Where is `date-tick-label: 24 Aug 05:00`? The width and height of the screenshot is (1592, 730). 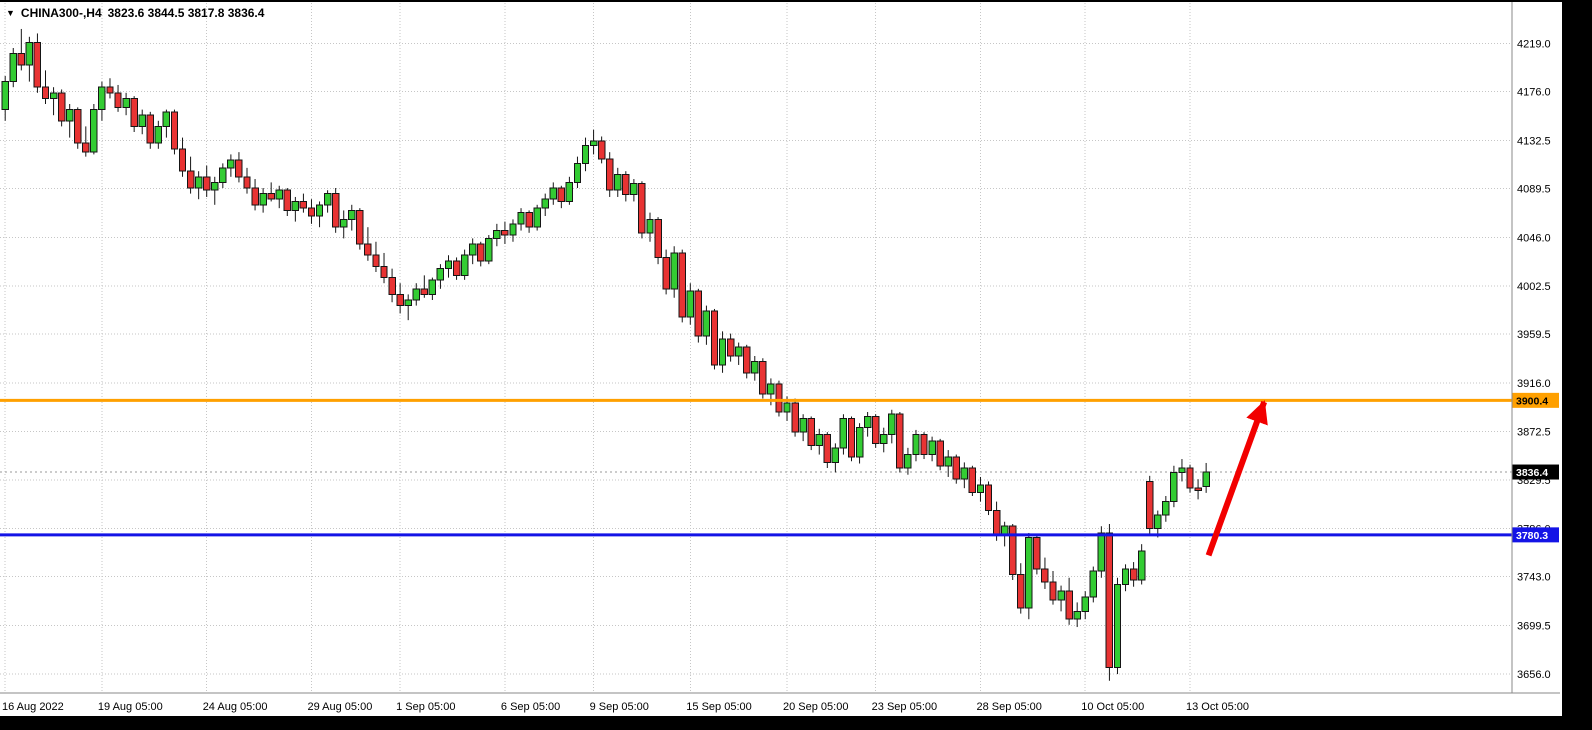 date-tick-label: 24 Aug 05:00 is located at coordinates (235, 707).